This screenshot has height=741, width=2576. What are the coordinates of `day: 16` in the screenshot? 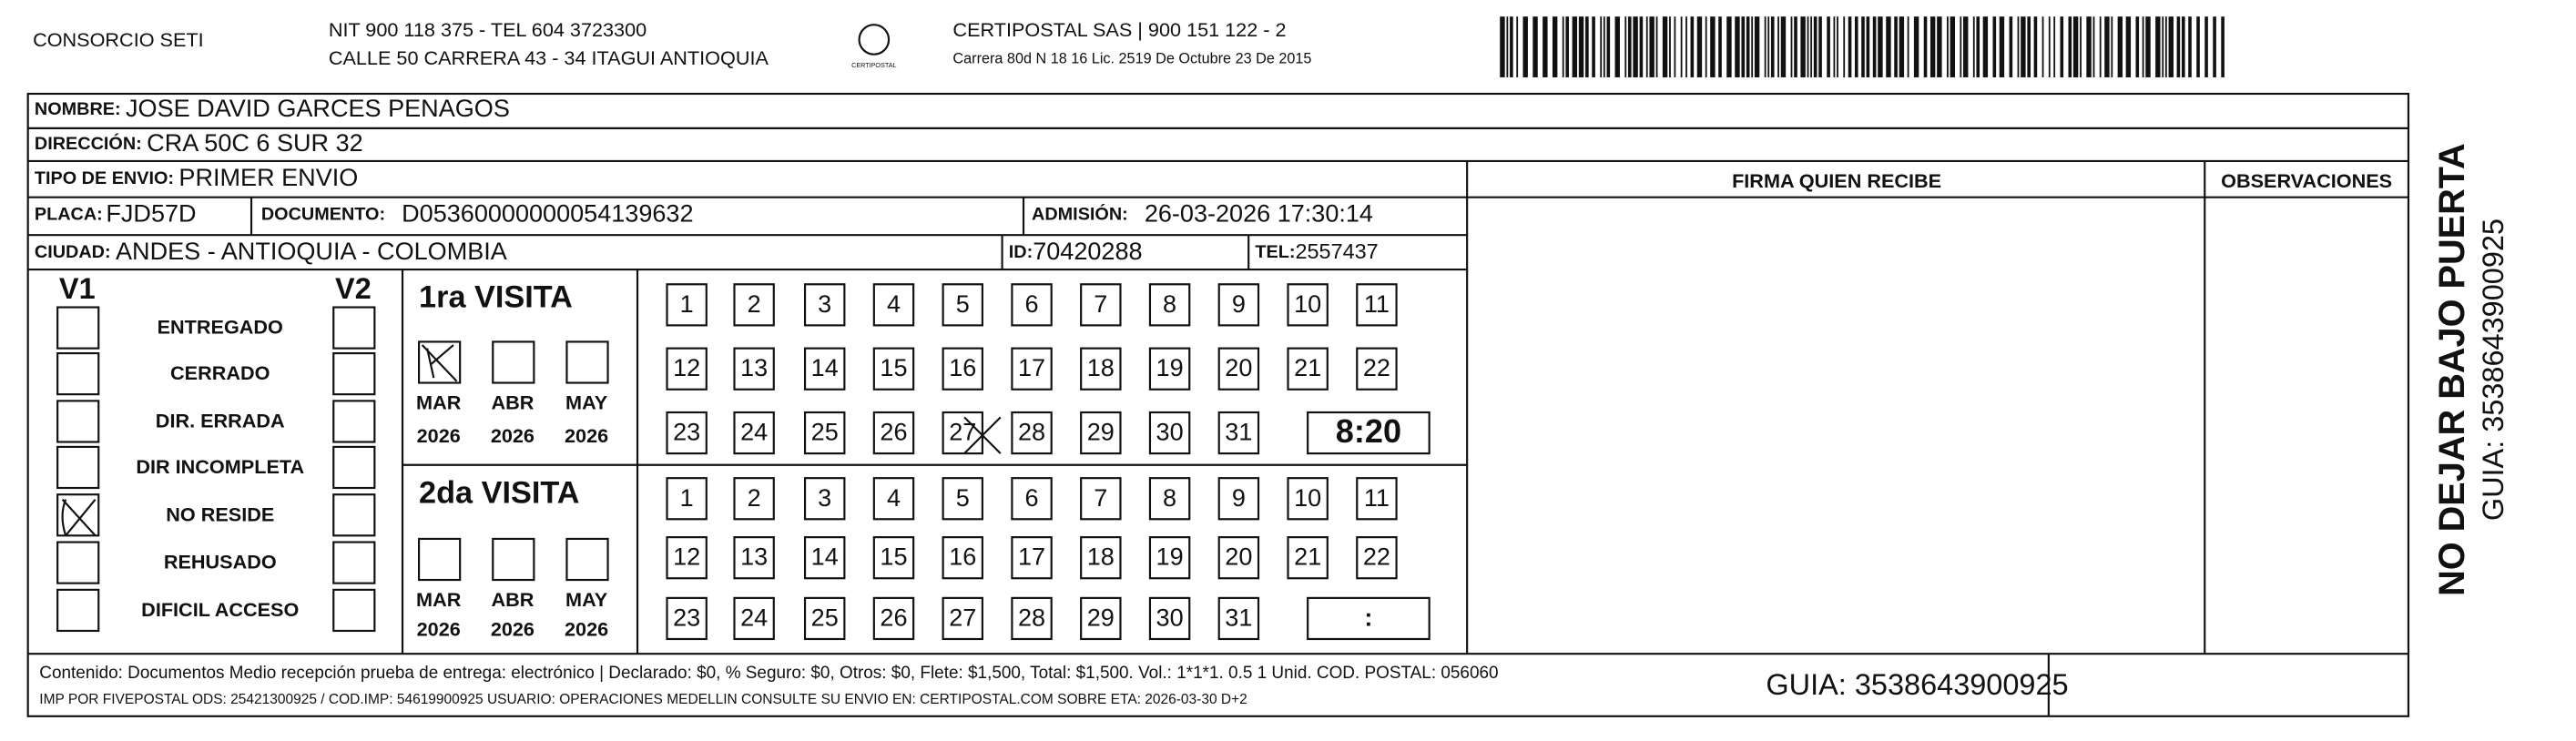 It's located at (962, 557).